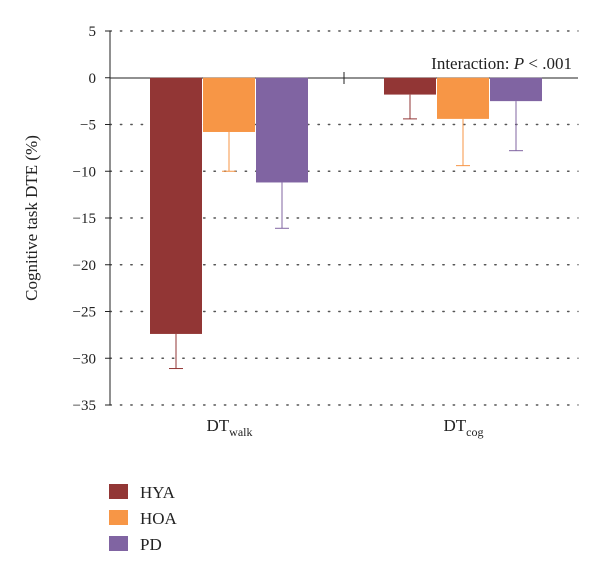  I want to click on interaction-annotation: Interaction: P < .001, so click(501, 63).